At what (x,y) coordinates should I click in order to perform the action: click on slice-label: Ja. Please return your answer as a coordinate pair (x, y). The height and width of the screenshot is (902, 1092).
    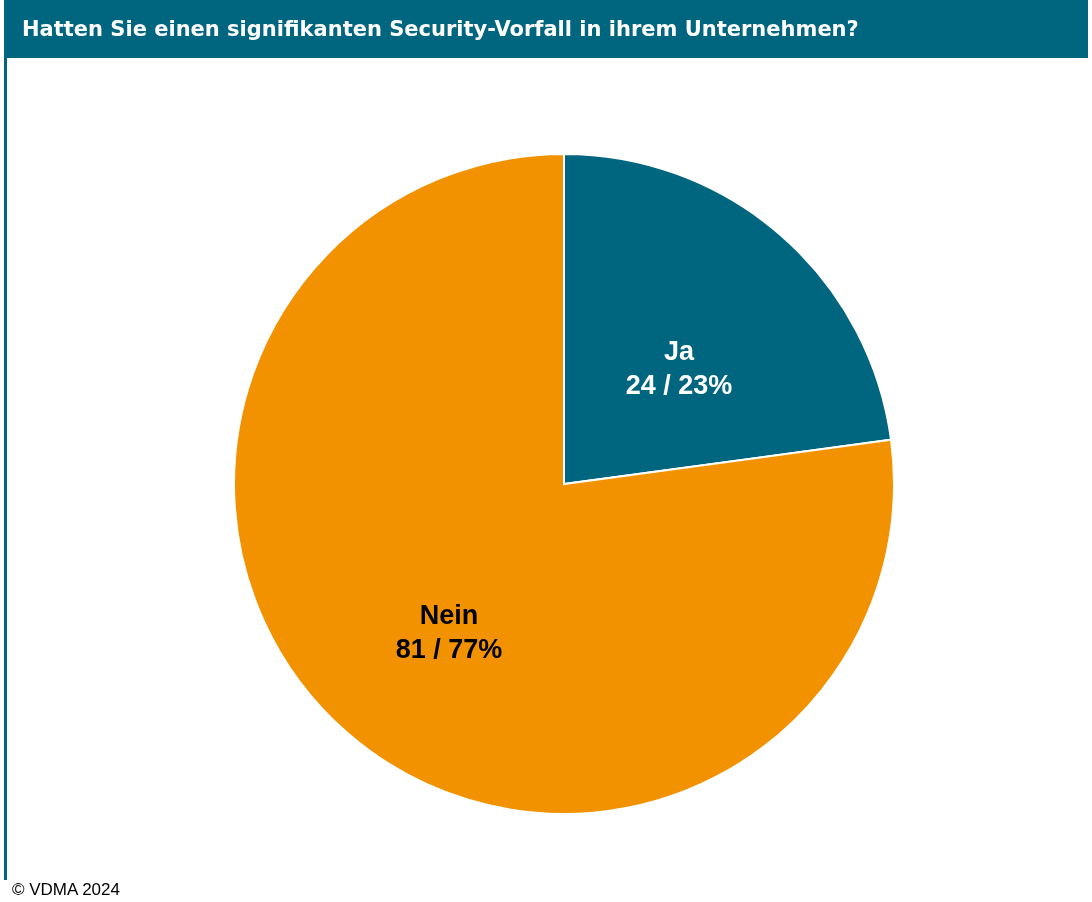
    Looking at the image, I should click on (680, 351).